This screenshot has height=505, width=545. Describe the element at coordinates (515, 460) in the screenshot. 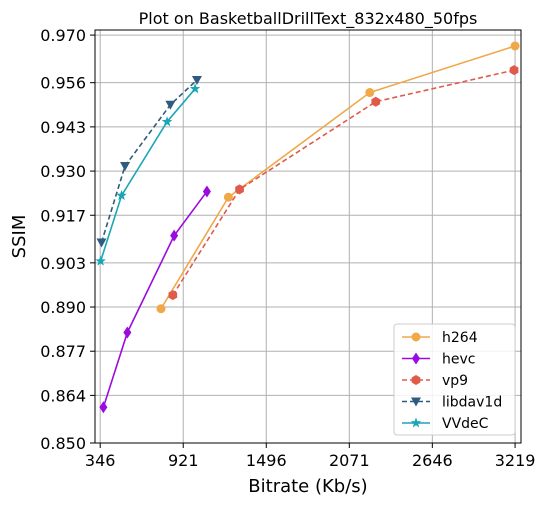

I see `x-tick-label: 3219` at that location.